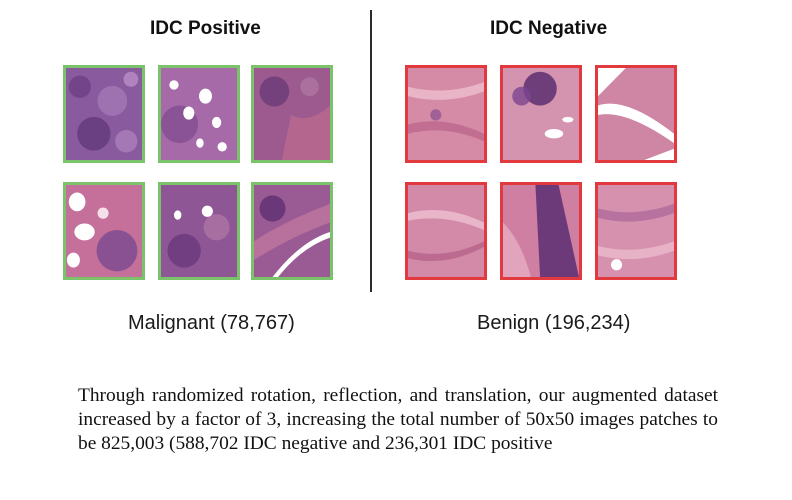 This screenshot has width=792, height=500. What do you see at coordinates (211, 323) in the screenshot?
I see `malignant-count-label: Malignant (78,767)` at bounding box center [211, 323].